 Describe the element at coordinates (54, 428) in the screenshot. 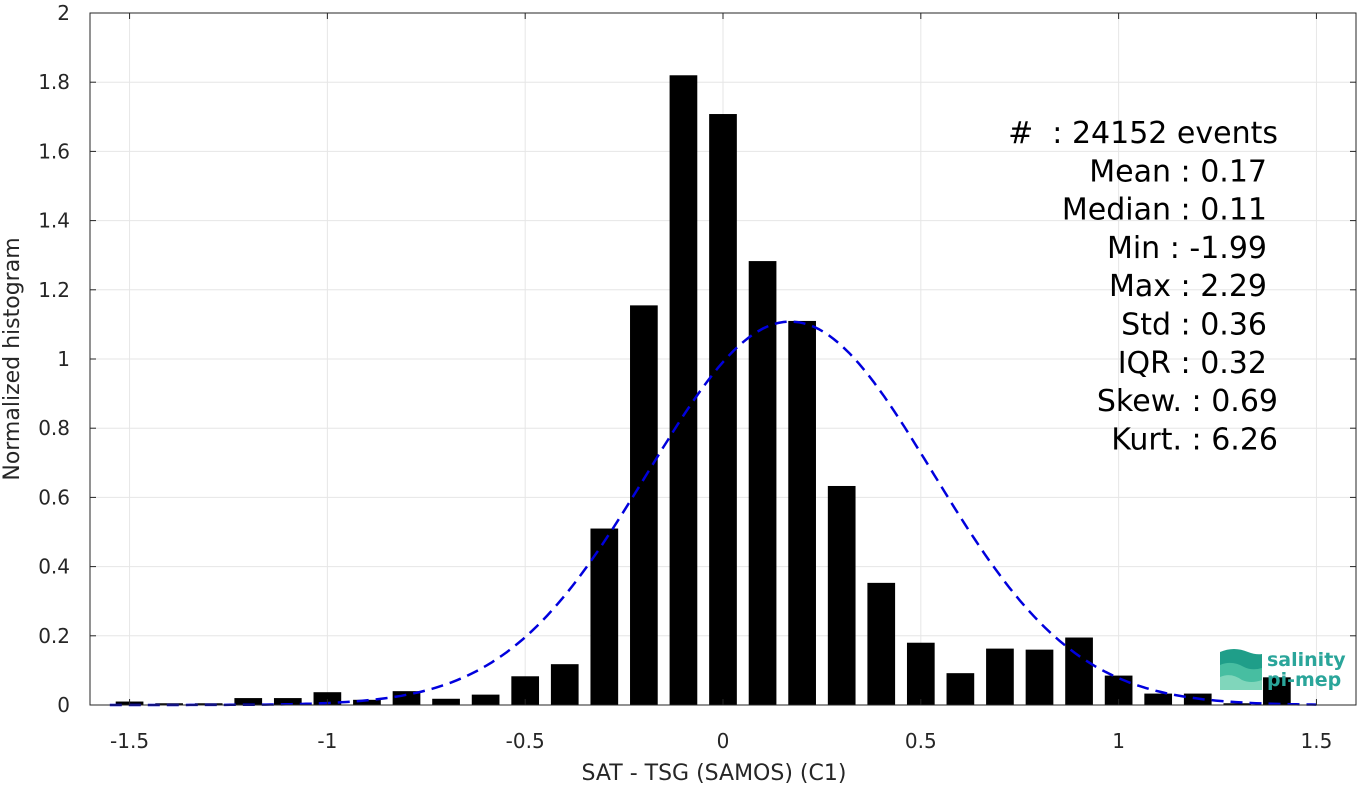

I see `y-tick-label: 0.8` at that location.